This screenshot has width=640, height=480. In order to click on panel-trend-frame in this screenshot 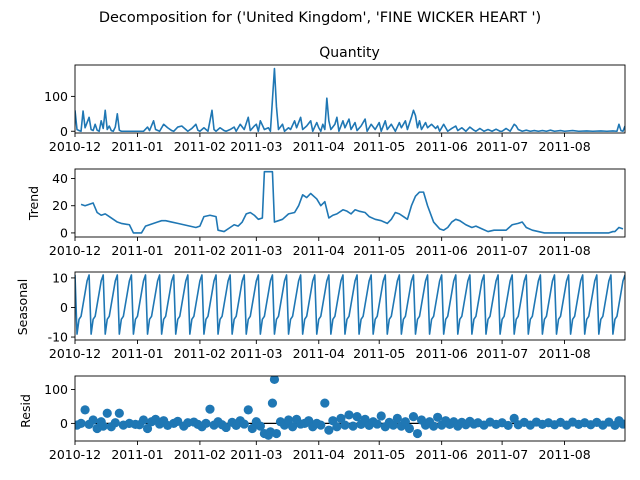, I will do `click(350, 203)`.